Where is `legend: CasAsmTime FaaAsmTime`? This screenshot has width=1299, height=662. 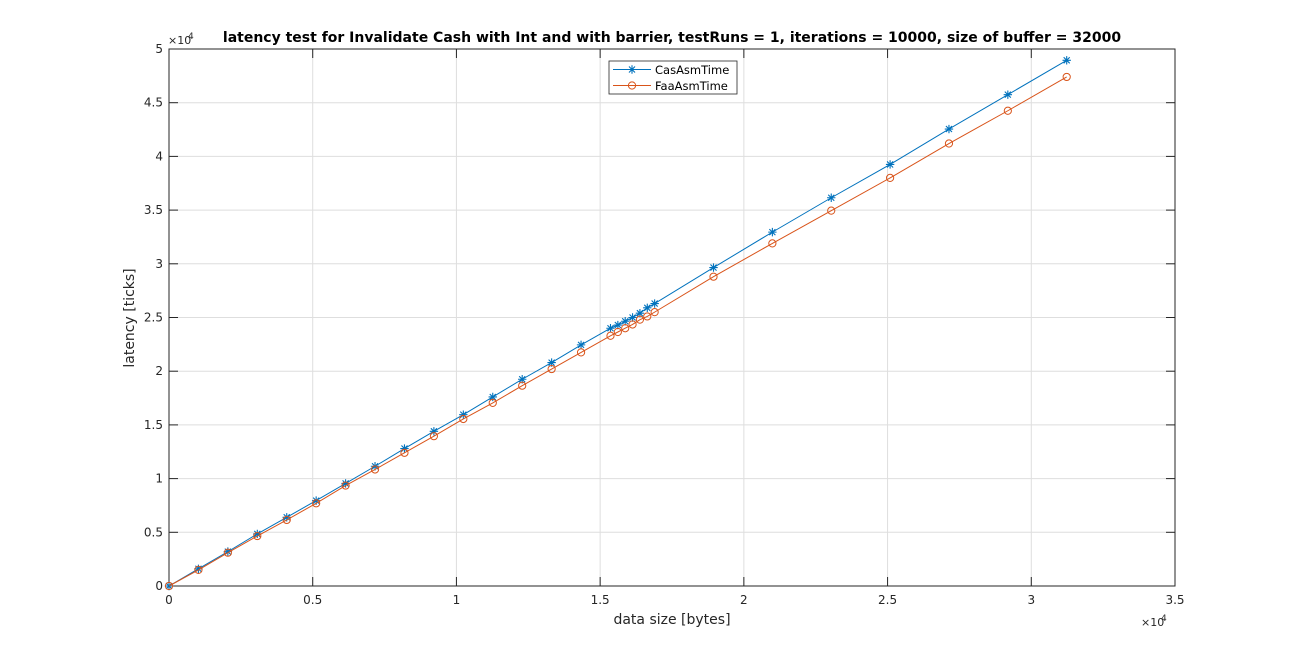 legend: CasAsmTime FaaAsmTime is located at coordinates (673, 77).